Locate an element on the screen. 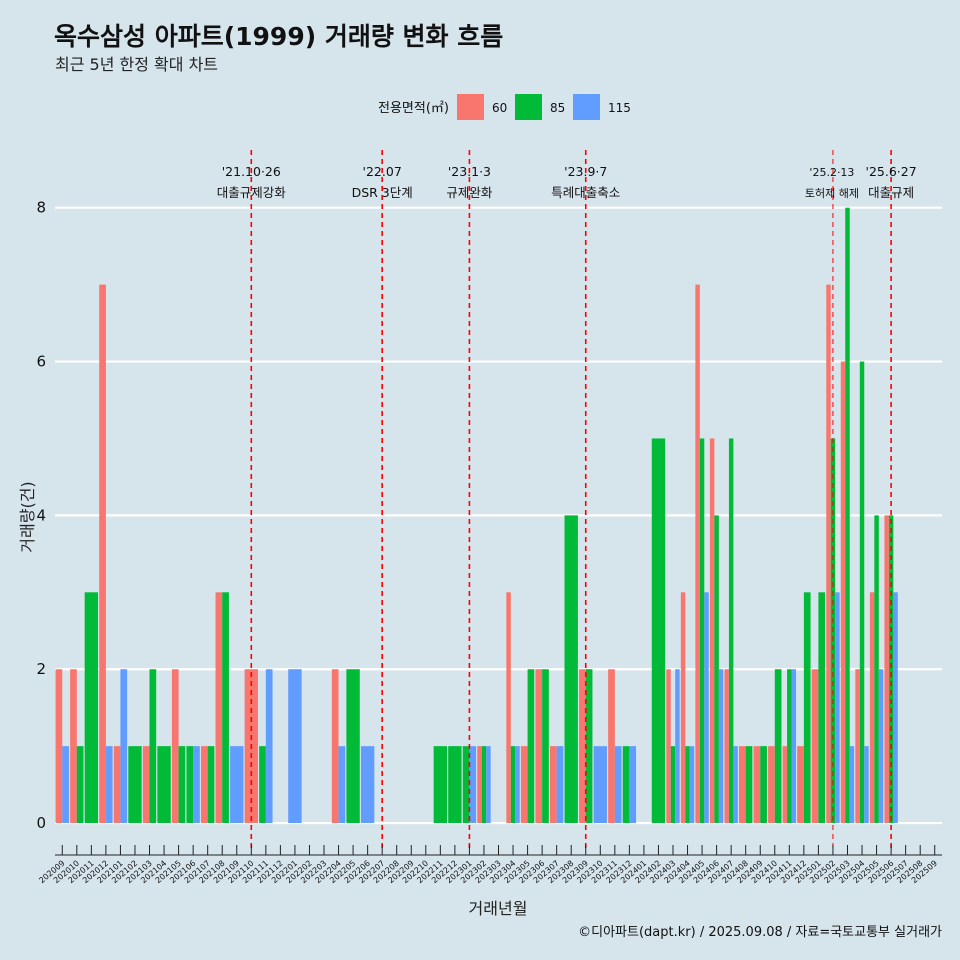 Image resolution: width=960 pixels, height=960 pixels. annotation-date: '25.6·27 is located at coordinates (891, 171).